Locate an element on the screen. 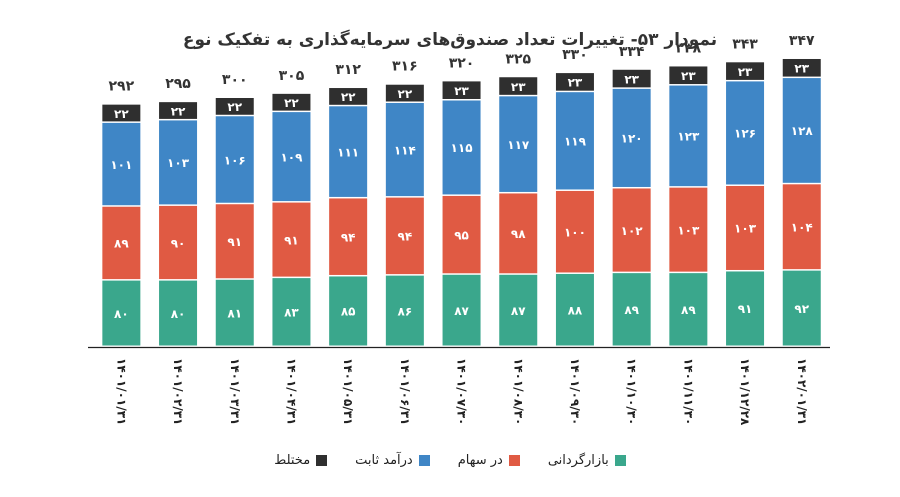  total-label: ۳۳۰ is located at coordinates (575, 55).